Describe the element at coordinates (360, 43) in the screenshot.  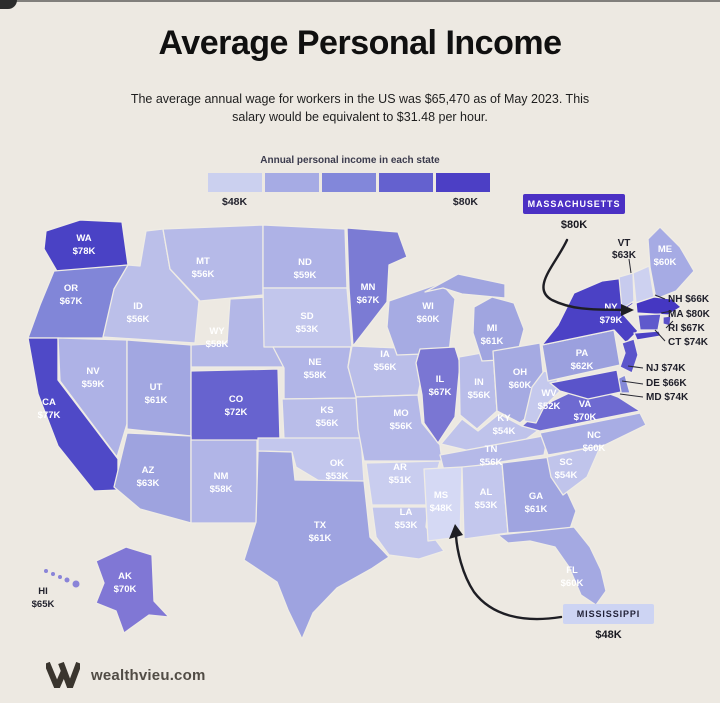
I see `page-title: Average Personal Income` at that location.